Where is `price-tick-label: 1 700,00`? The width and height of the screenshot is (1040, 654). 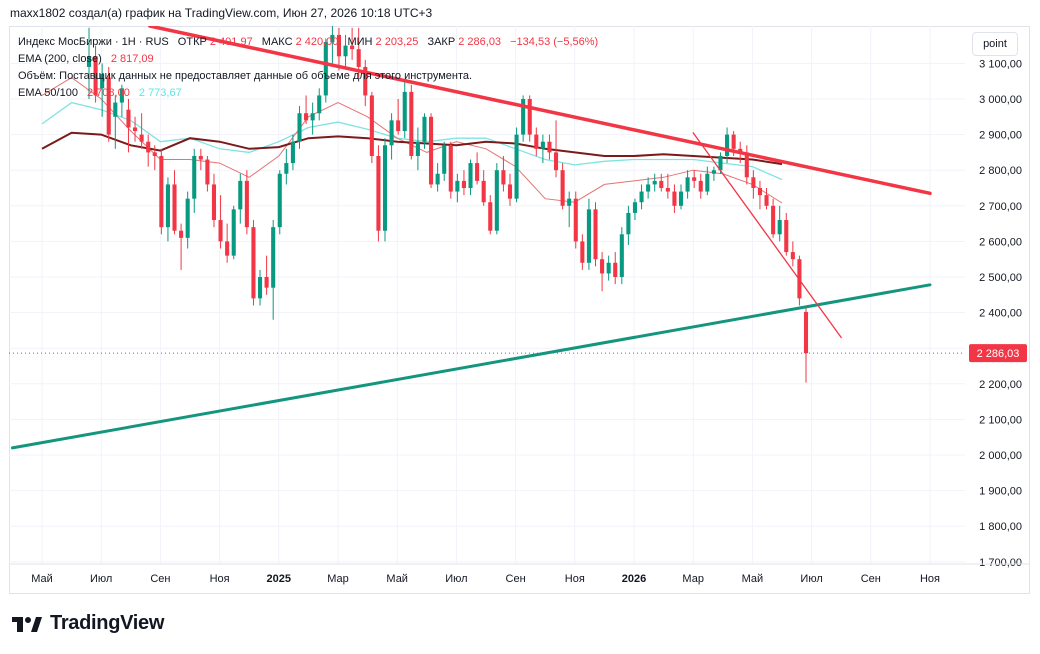 price-tick-label: 1 700,00 is located at coordinates (1000, 563).